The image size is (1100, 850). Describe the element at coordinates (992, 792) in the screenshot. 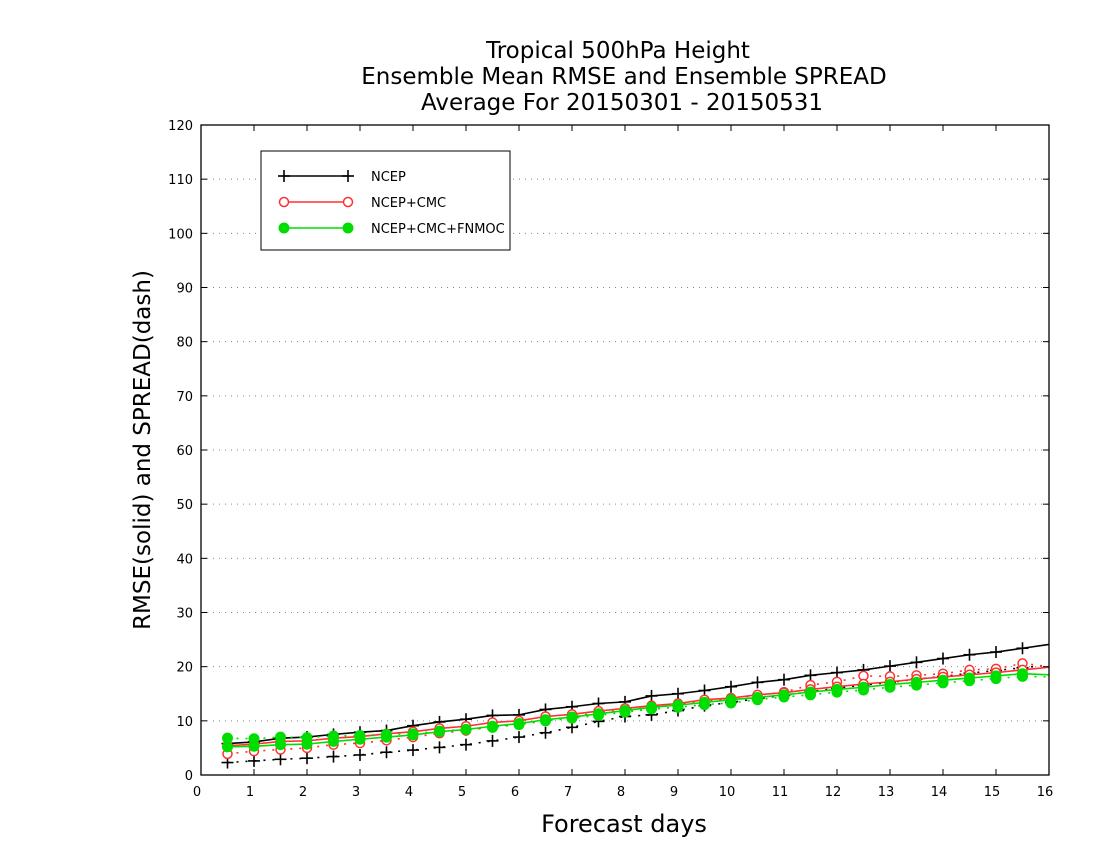

I see `x-tick-label: 15` at that location.